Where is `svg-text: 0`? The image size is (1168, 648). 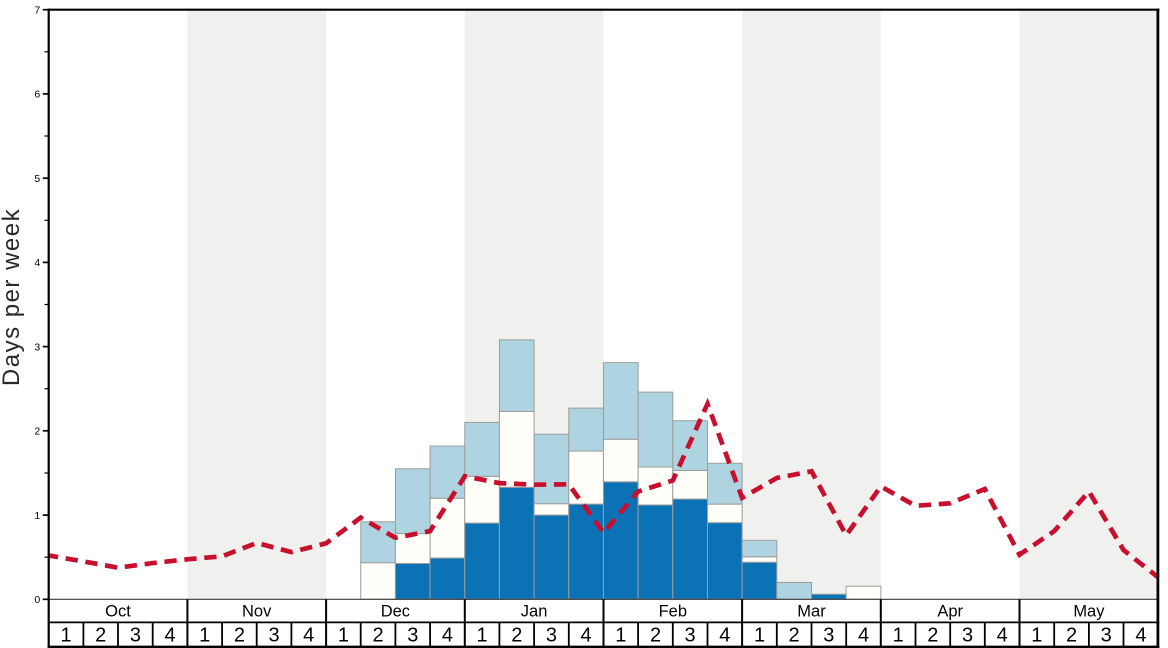
svg-text: 0 is located at coordinates (37, 600).